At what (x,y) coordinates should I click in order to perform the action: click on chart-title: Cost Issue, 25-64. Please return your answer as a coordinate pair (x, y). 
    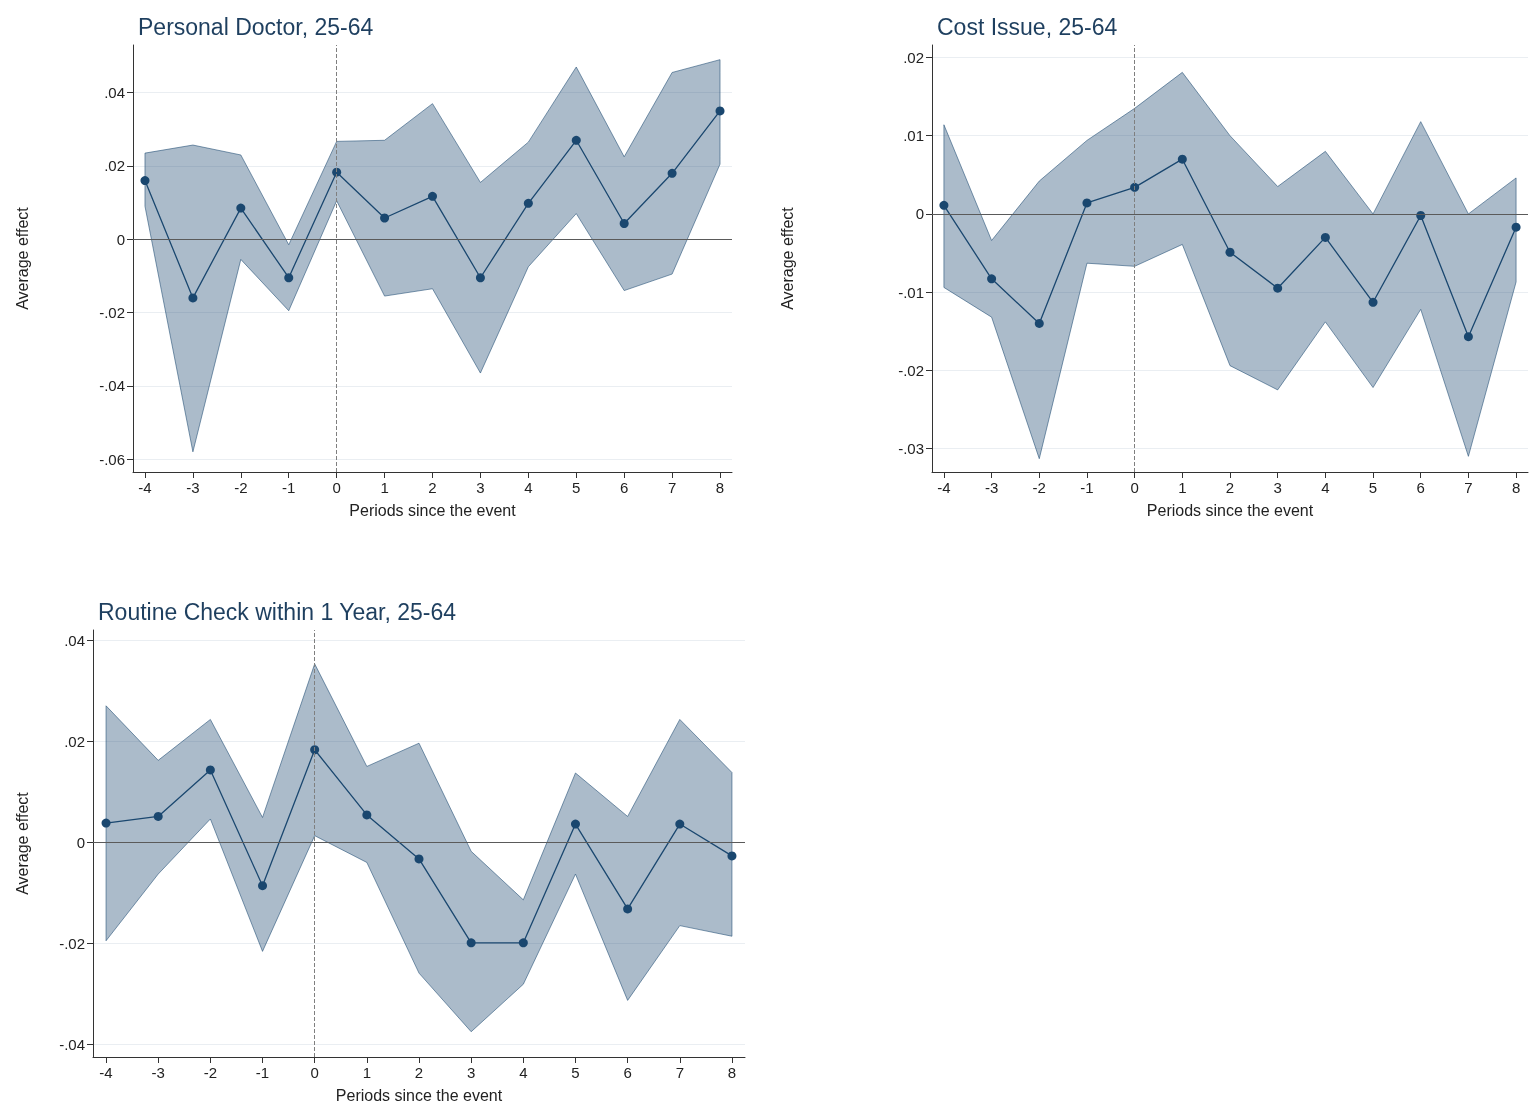
    Looking at the image, I should click on (1027, 26).